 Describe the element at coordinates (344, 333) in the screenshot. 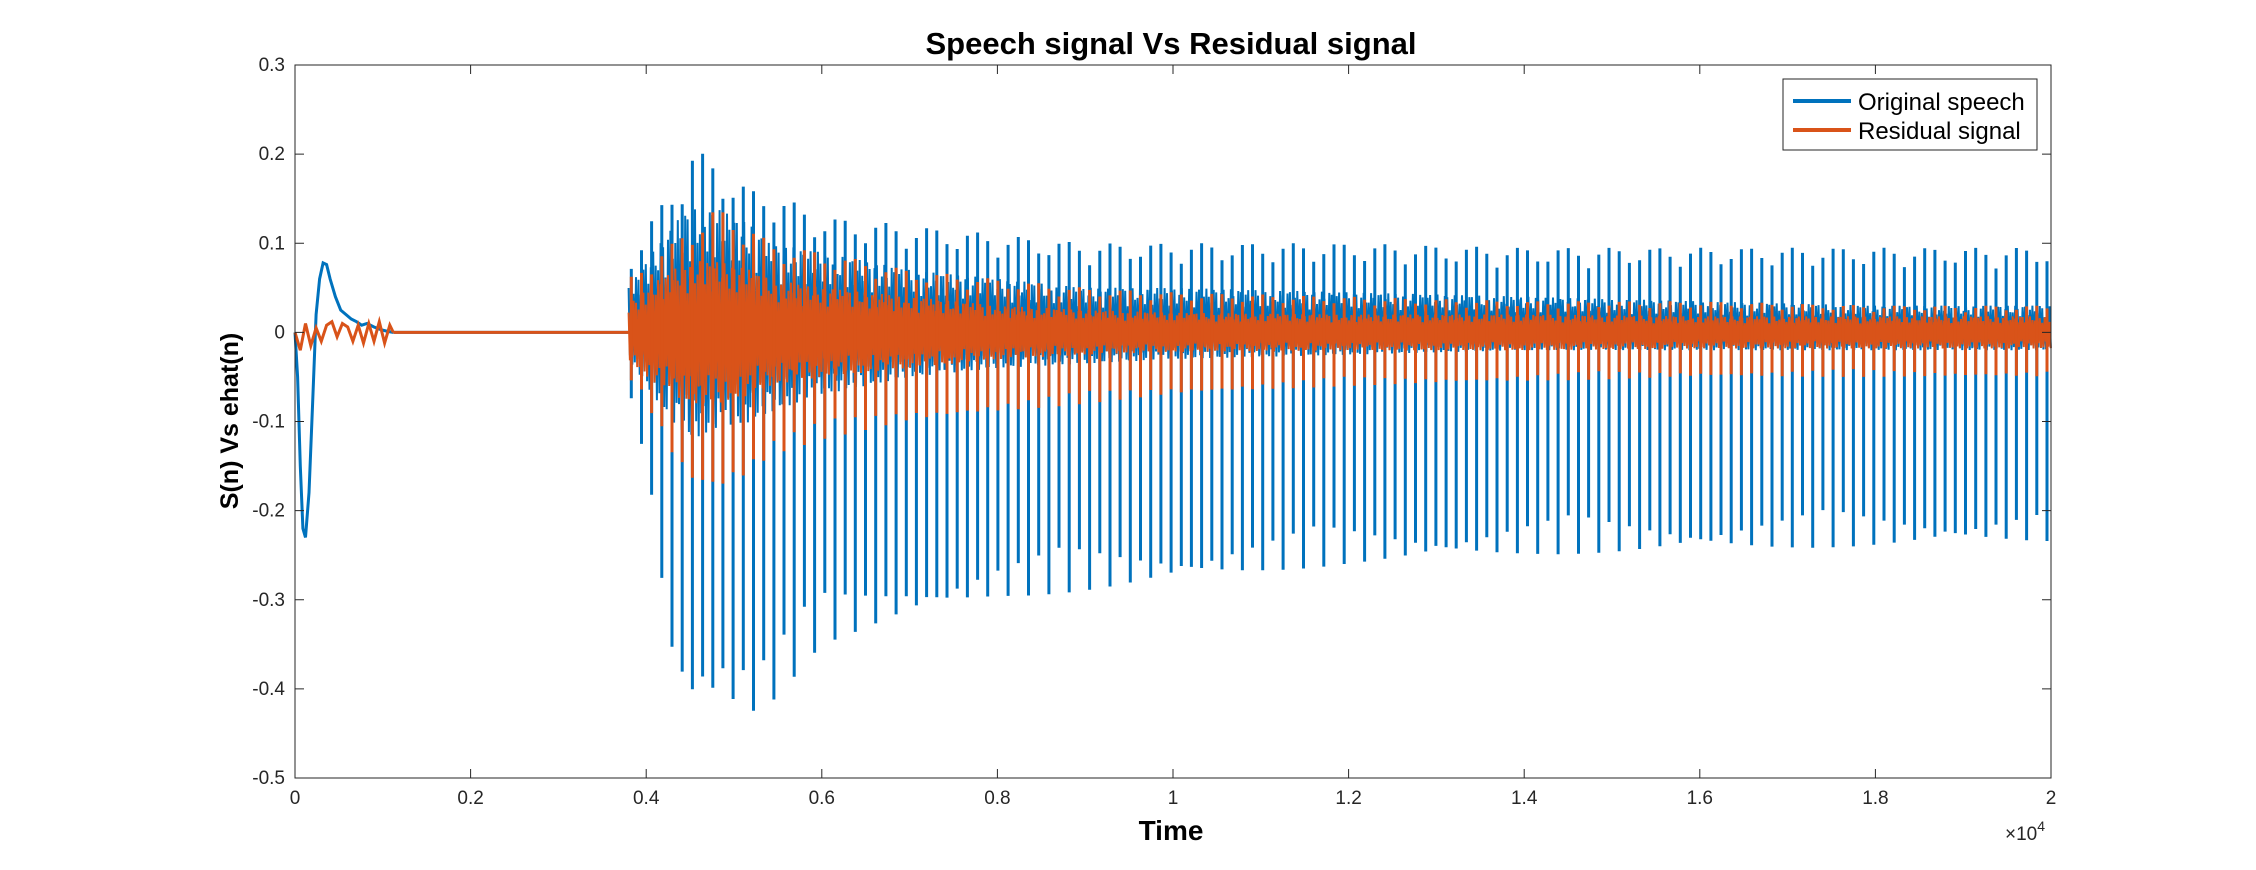

I see `series-transient-residual-signal` at that location.